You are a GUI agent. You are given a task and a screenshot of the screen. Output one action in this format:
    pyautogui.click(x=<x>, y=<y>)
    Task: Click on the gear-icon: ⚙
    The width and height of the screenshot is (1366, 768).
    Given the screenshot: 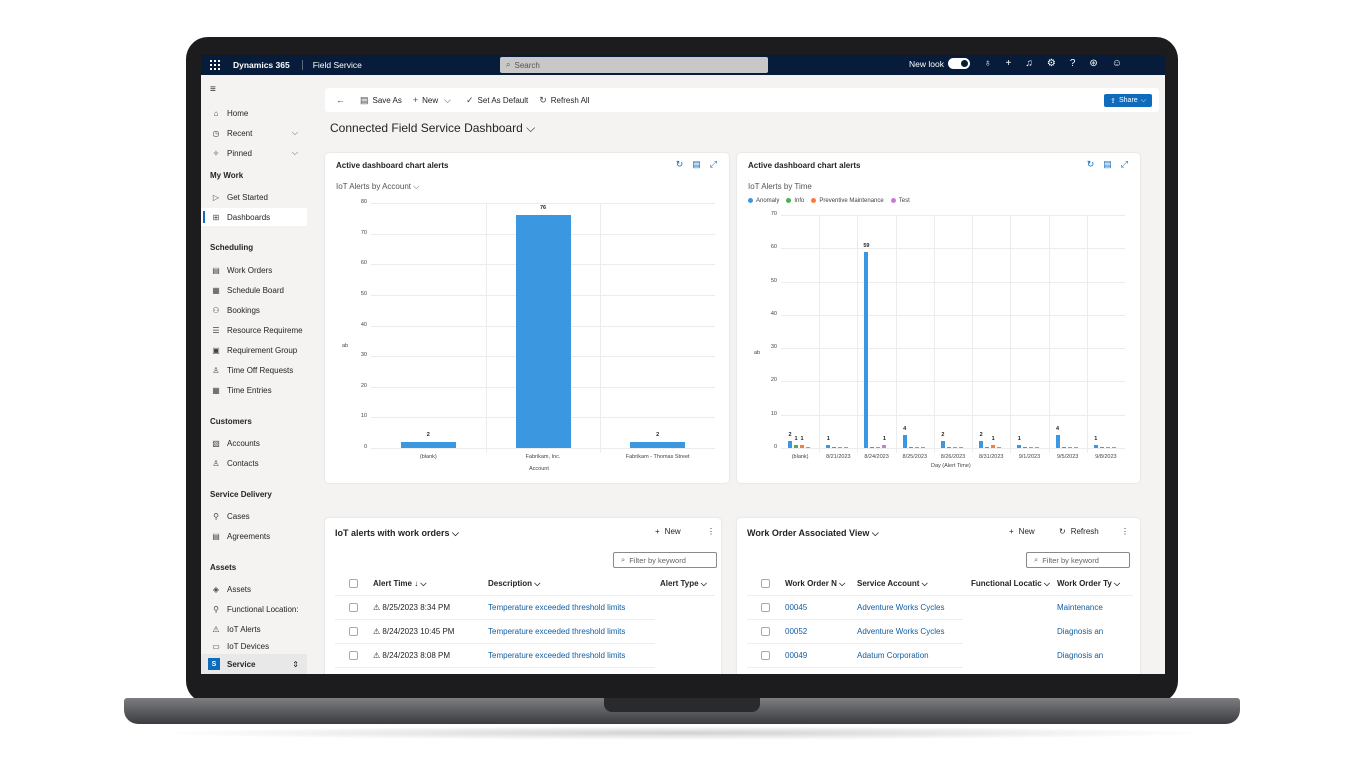 What is the action you would take?
    pyautogui.click(x=1051, y=63)
    